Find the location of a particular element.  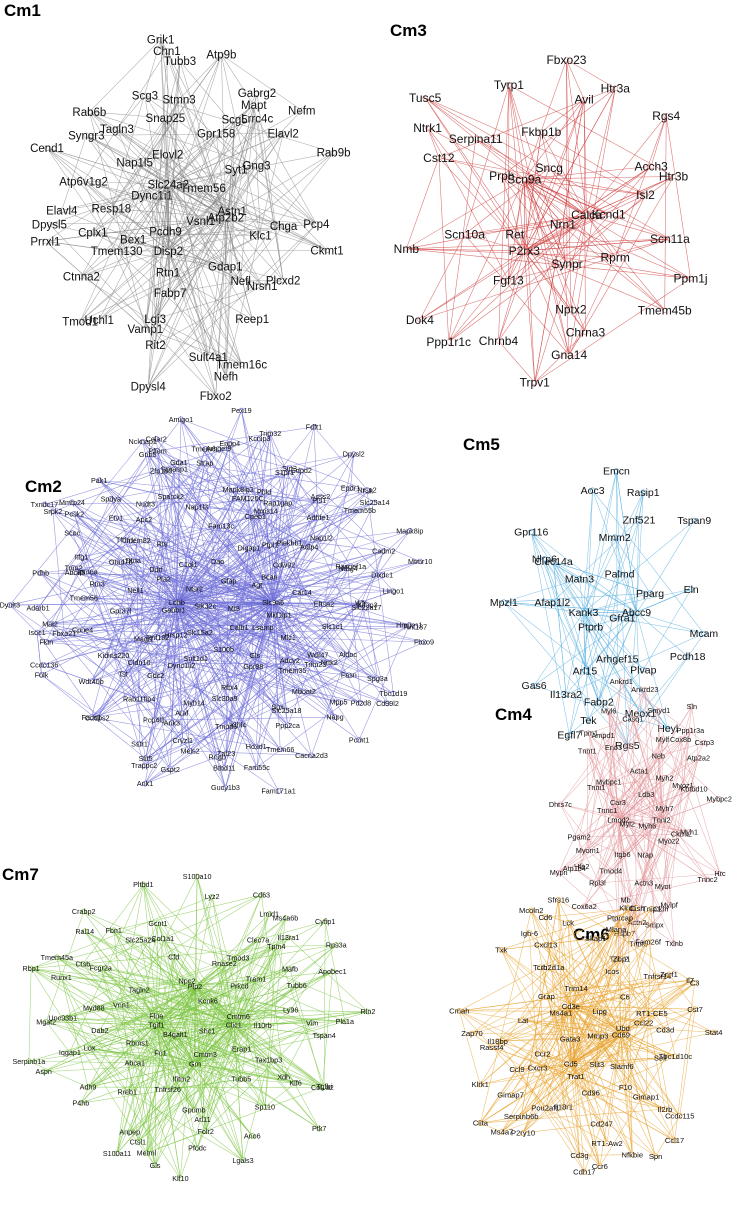

node-mapk8ip is located at coordinates (409, 531).